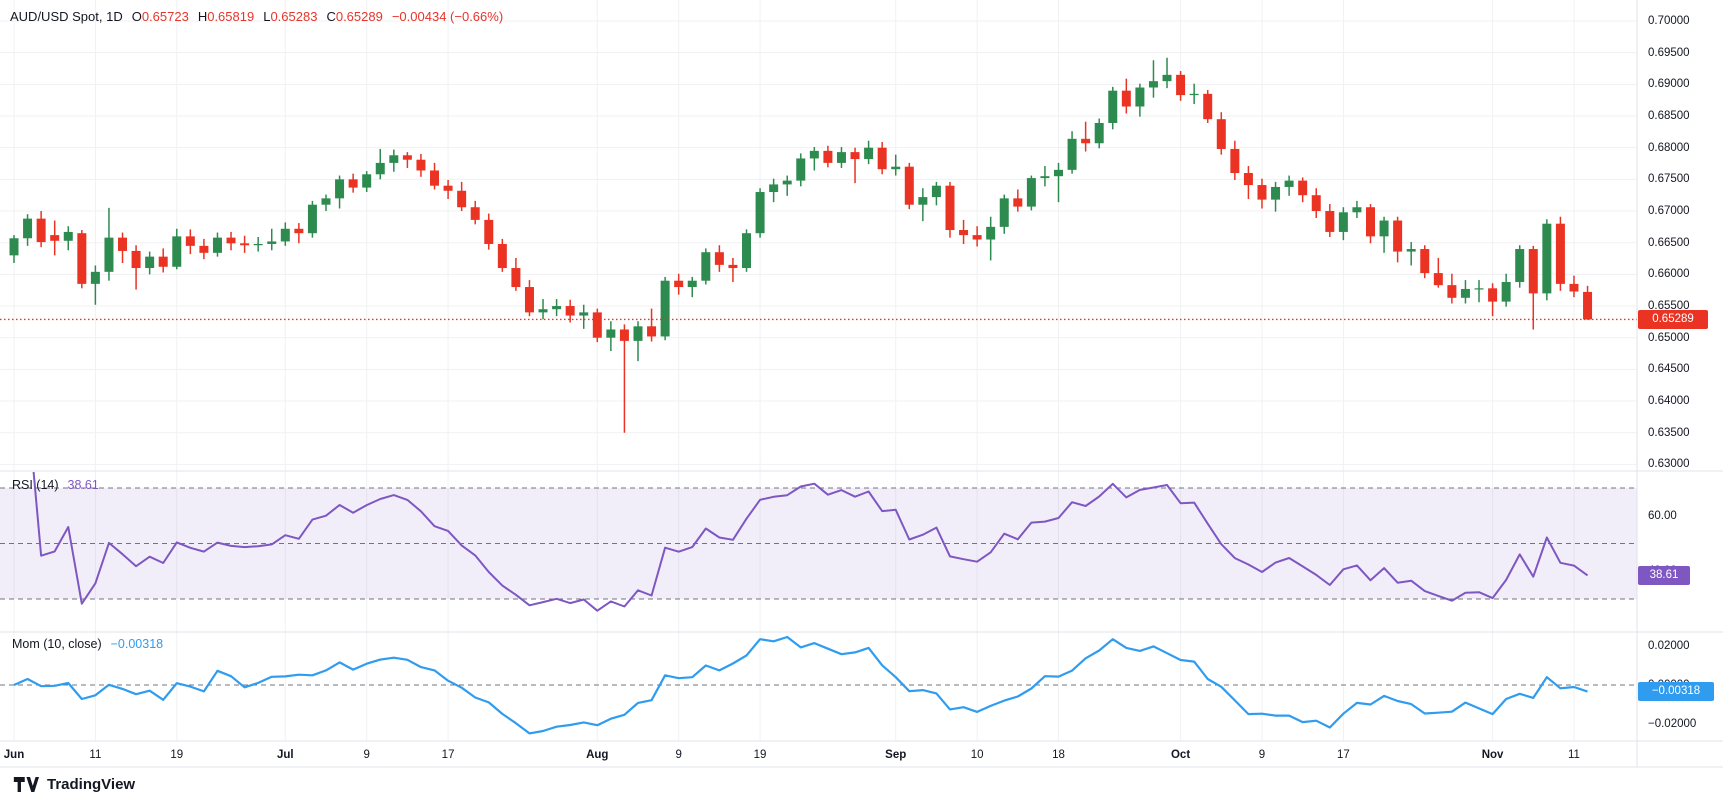 Image resolution: width=1723 pixels, height=803 pixels. What do you see at coordinates (1672, 724) in the screenshot?
I see `momentum-axis-label: −0.02000` at bounding box center [1672, 724].